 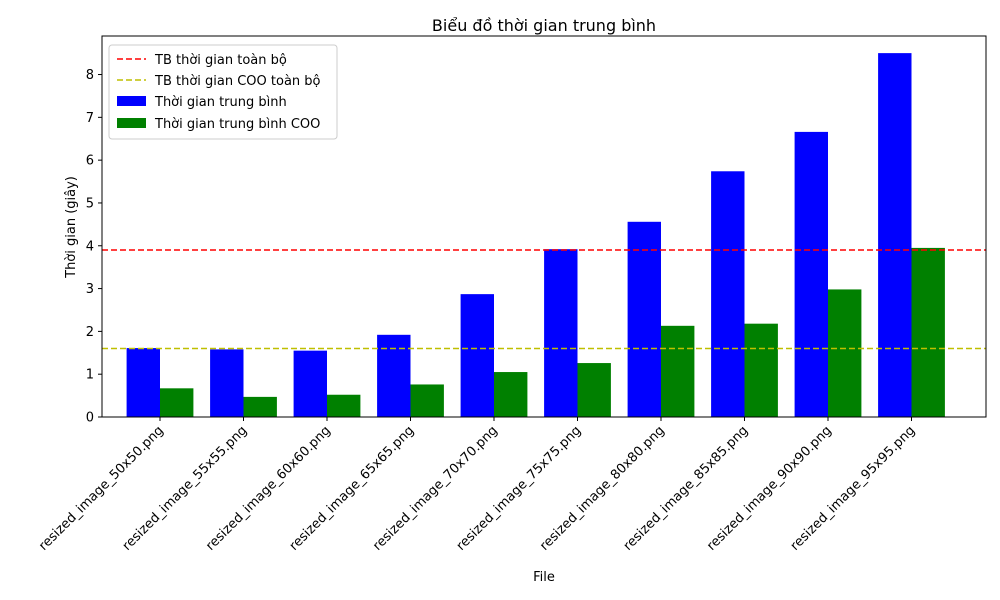 I want to click on legend-box, so click(x=223, y=92).